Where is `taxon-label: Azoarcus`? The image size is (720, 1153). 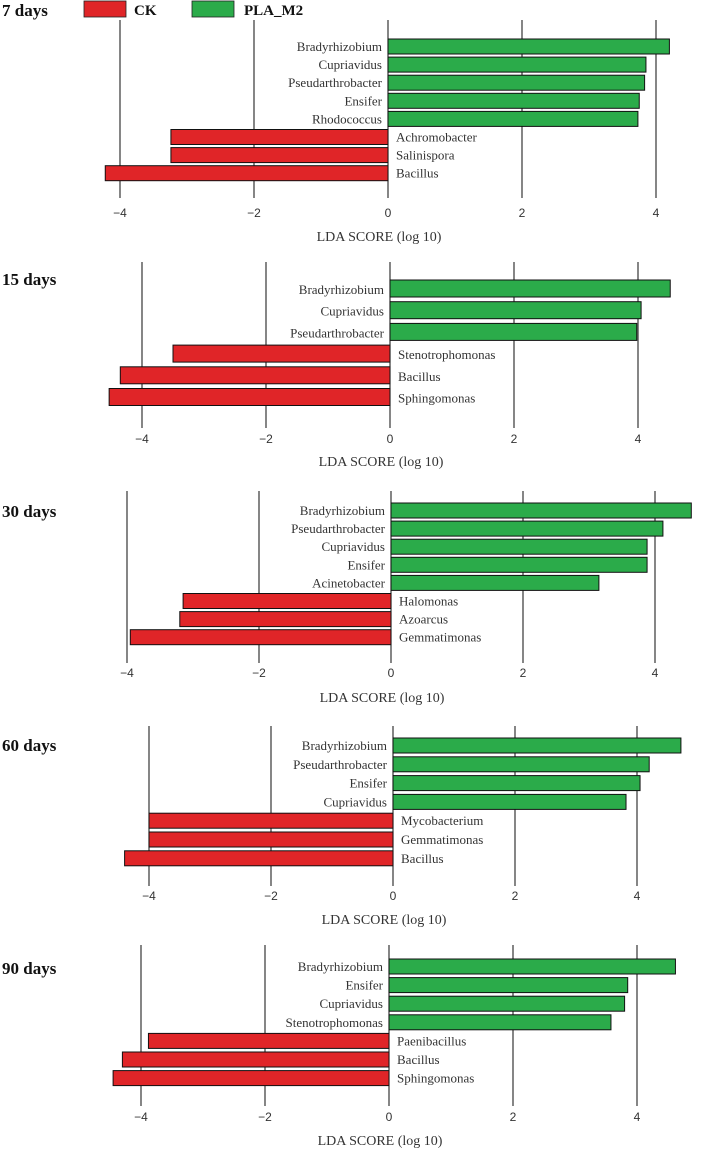 taxon-label: Azoarcus is located at coordinates (423, 619).